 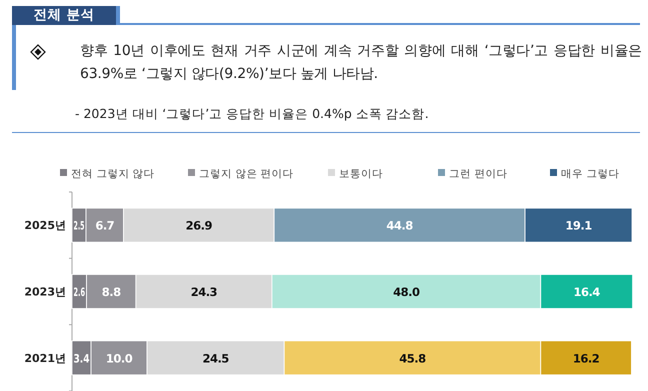 What do you see at coordinates (45, 292) in the screenshot?
I see `y-tick-label: 2023년` at bounding box center [45, 292].